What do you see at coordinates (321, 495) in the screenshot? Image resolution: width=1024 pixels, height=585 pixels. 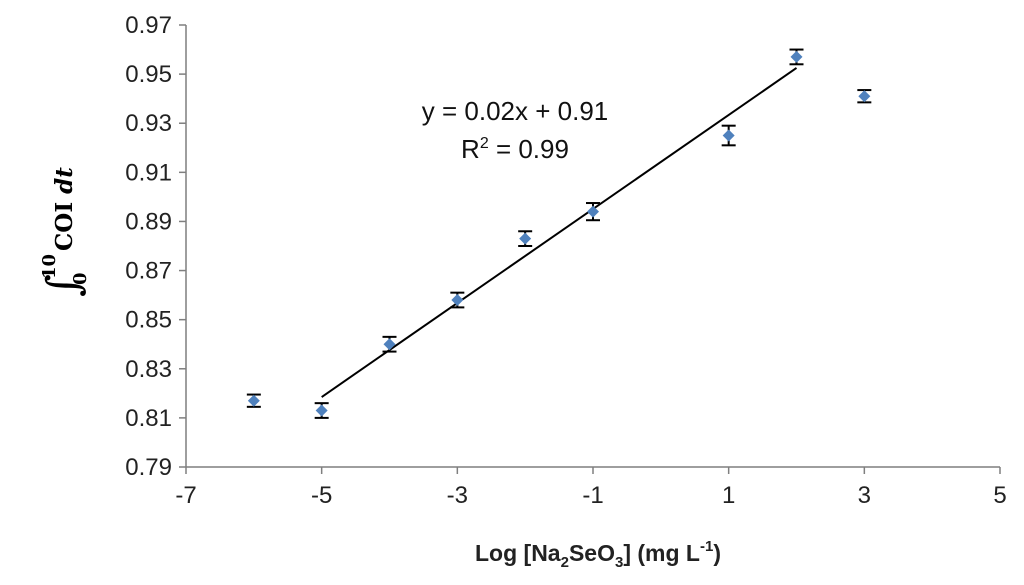 I see `x-tick-label: -5` at bounding box center [321, 495].